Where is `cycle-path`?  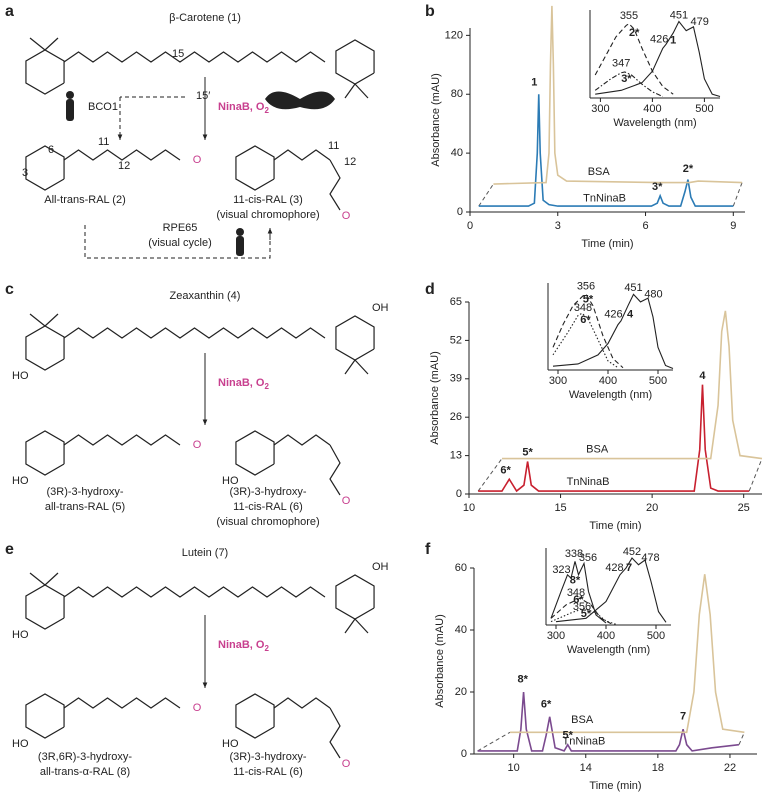
cycle-path is located at coordinates (177, 242).